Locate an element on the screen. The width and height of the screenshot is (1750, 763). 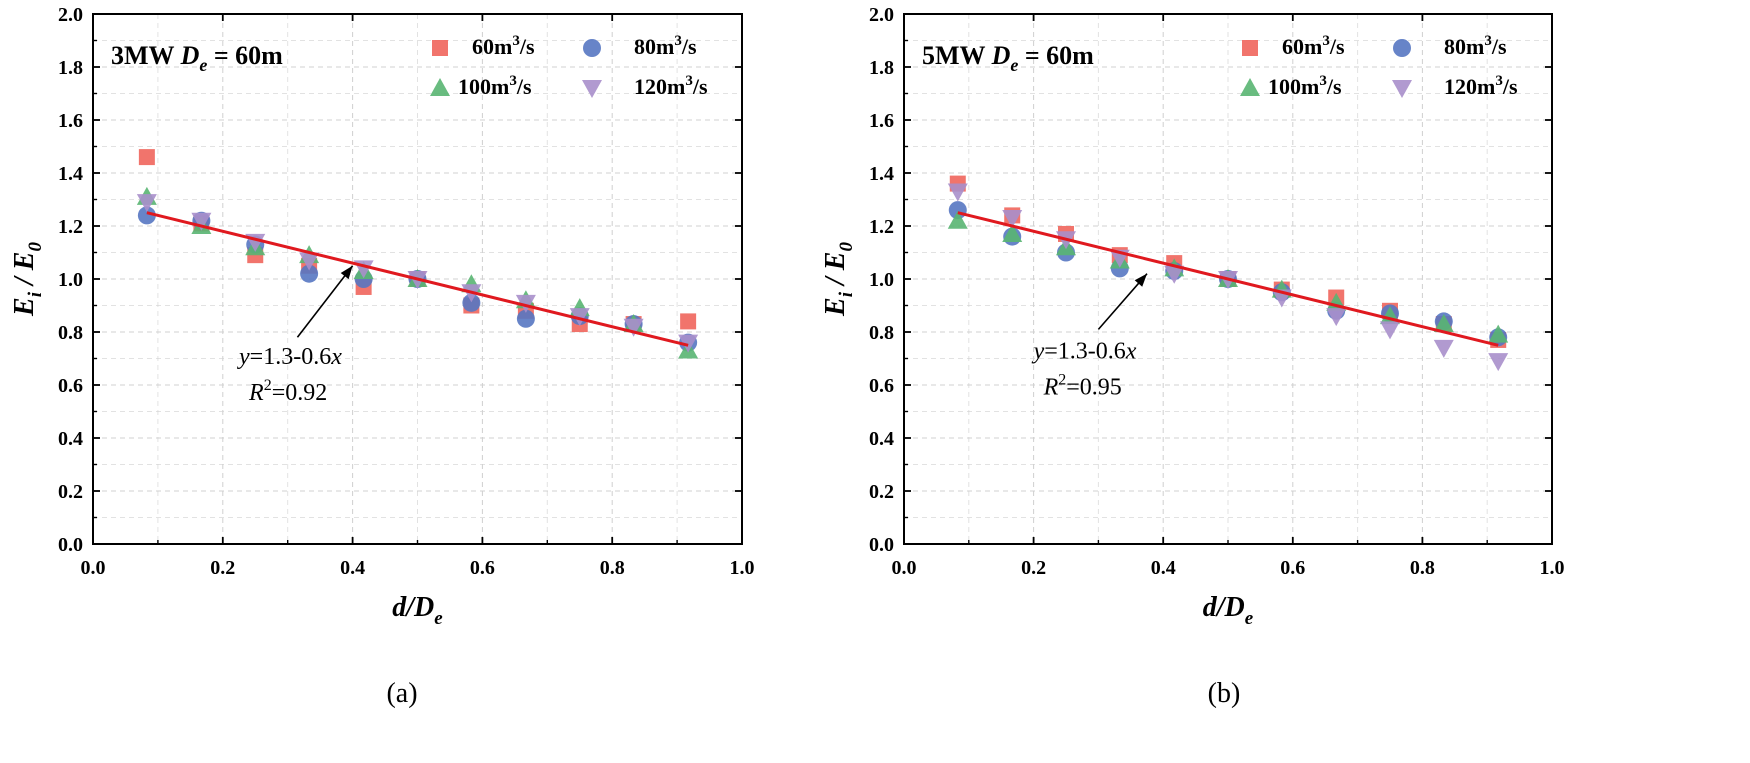
fit-r-squared: R2=0.92 is located at coordinates (287, 391).